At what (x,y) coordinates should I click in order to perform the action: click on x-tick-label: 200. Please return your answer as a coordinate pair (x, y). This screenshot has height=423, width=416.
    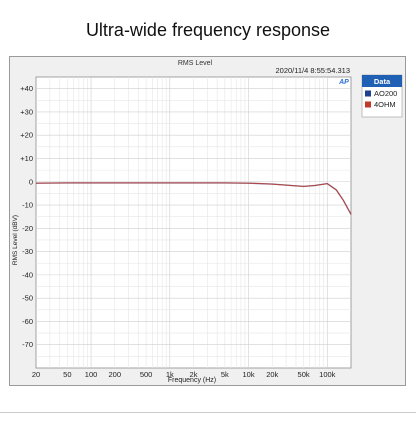
    Looking at the image, I should click on (114, 374).